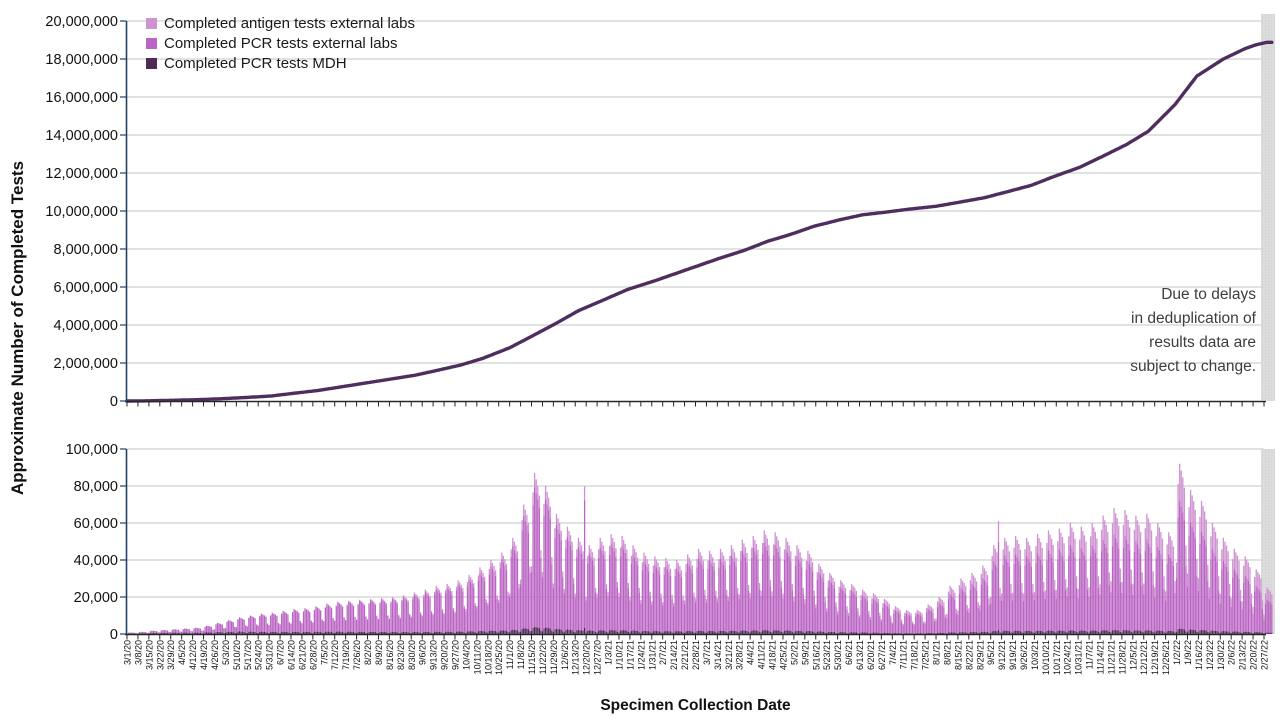 Image resolution: width=1280 pixels, height=720 pixels. I want to click on legend-item: Completed PCR tests external labs, so click(280, 43).